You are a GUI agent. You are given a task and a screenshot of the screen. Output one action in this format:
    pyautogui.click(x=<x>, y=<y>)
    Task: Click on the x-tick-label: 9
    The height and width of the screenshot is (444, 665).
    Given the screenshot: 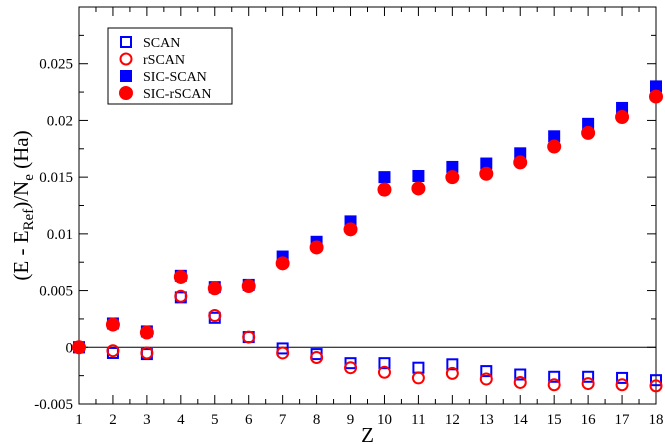 What is the action you would take?
    pyautogui.click(x=351, y=420)
    